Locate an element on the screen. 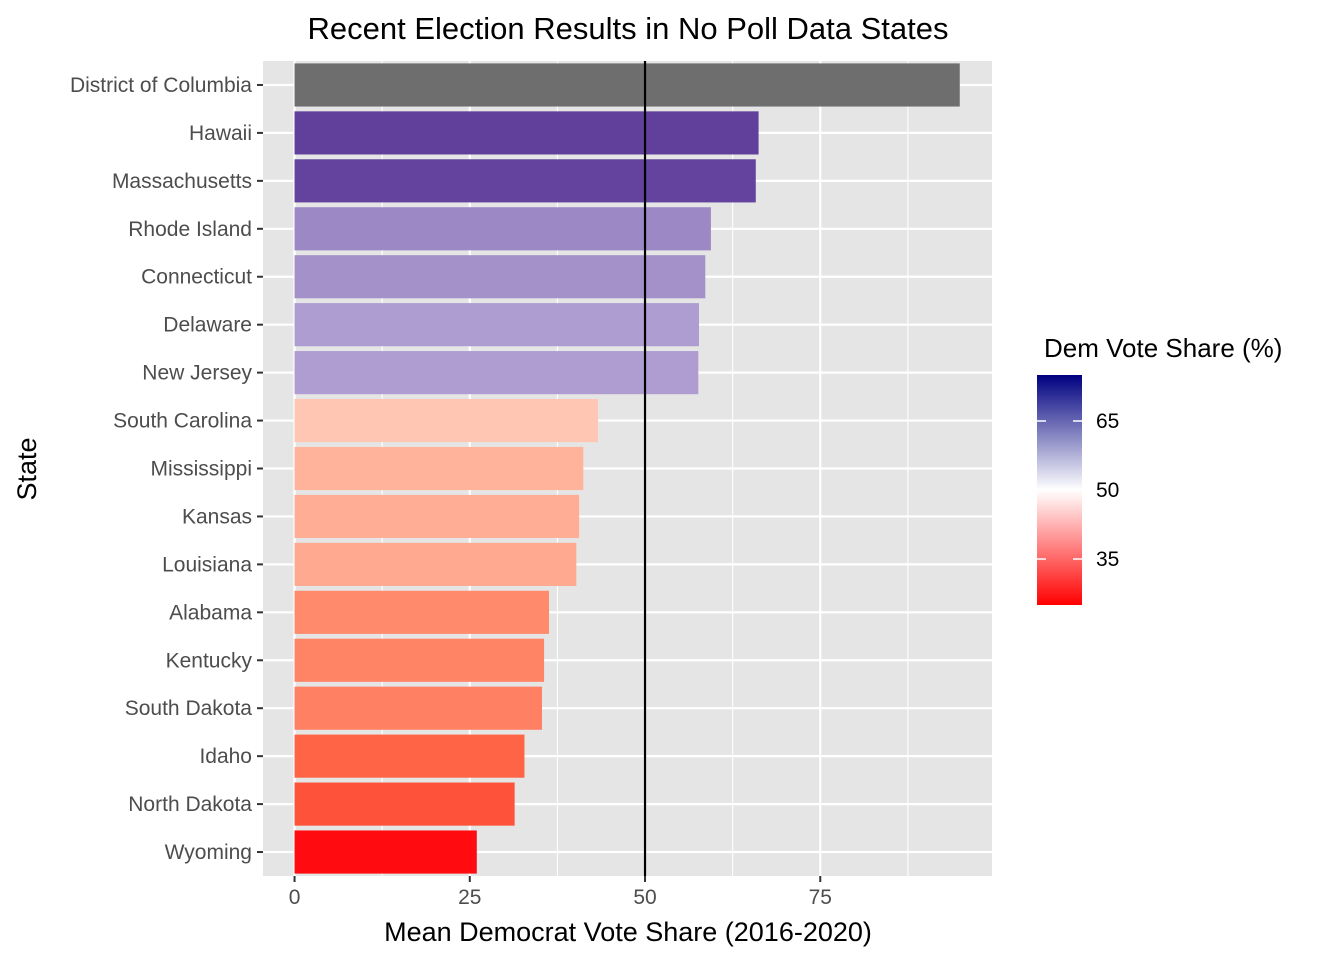 The width and height of the screenshot is (1344, 965). x-tick-label: 25 is located at coordinates (469, 897).